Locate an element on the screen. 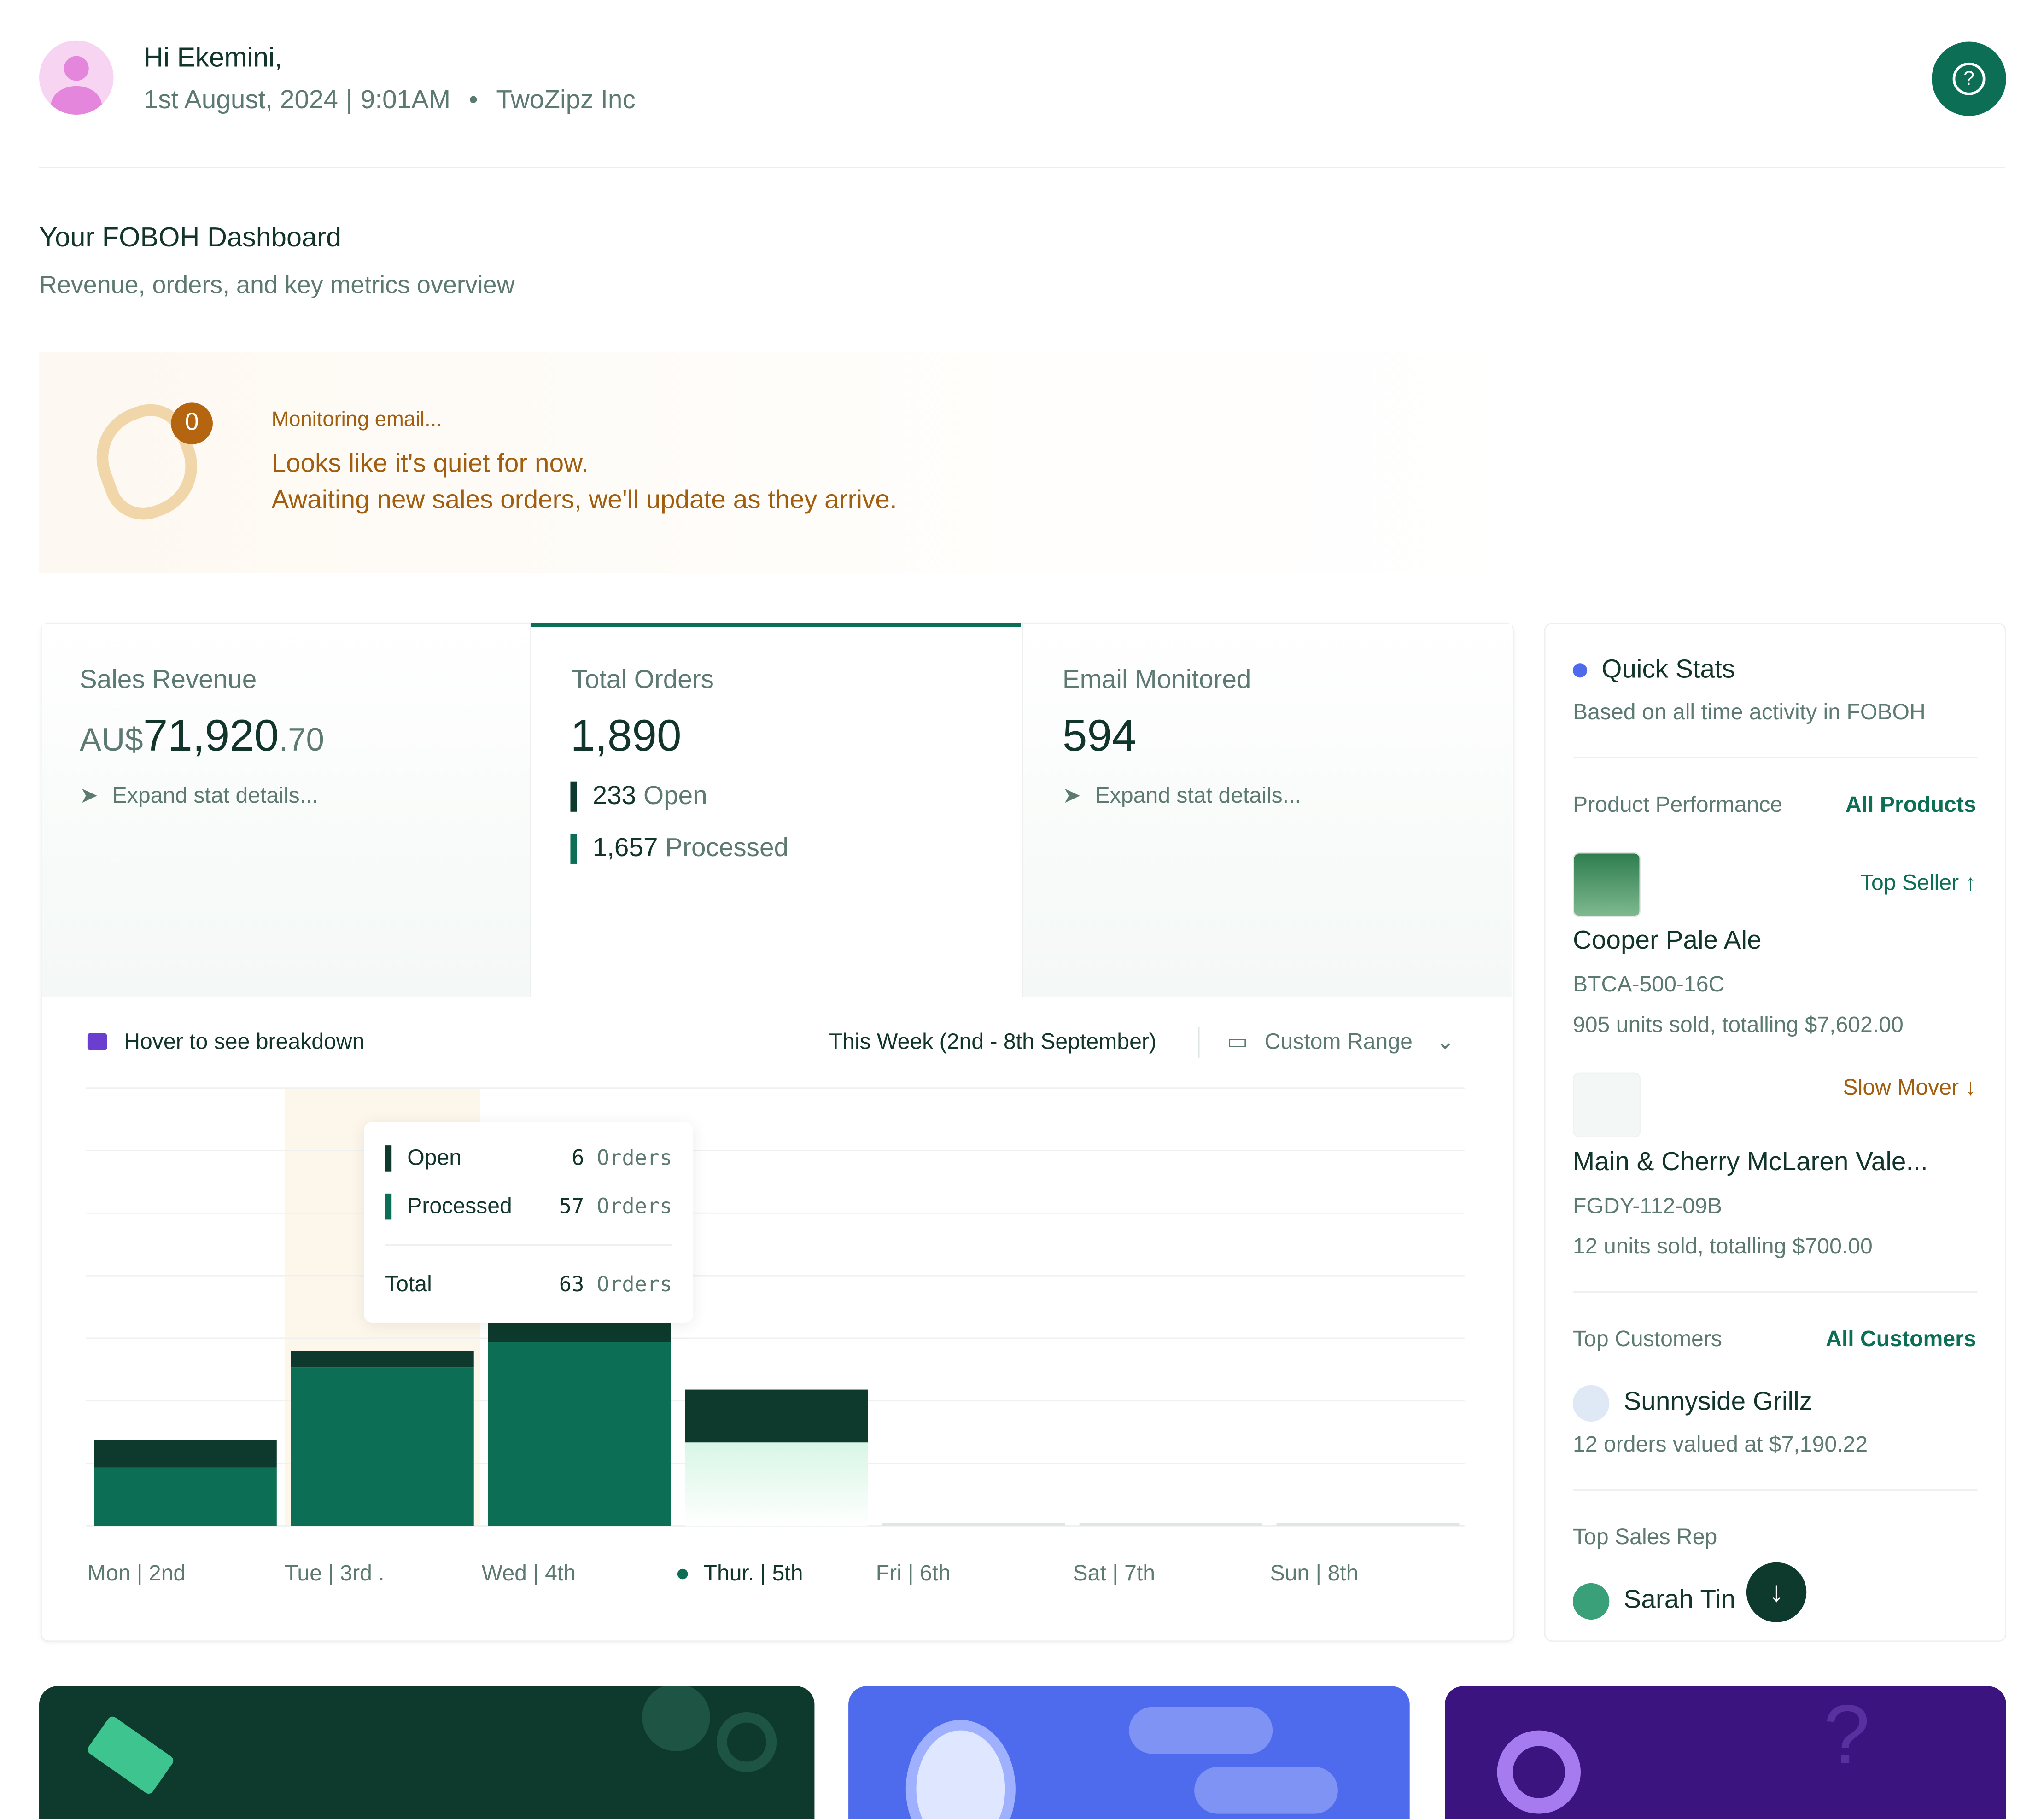 This screenshot has height=1819, width=2044. product-tag: Top Seller ↑ is located at coordinates (1918, 882).